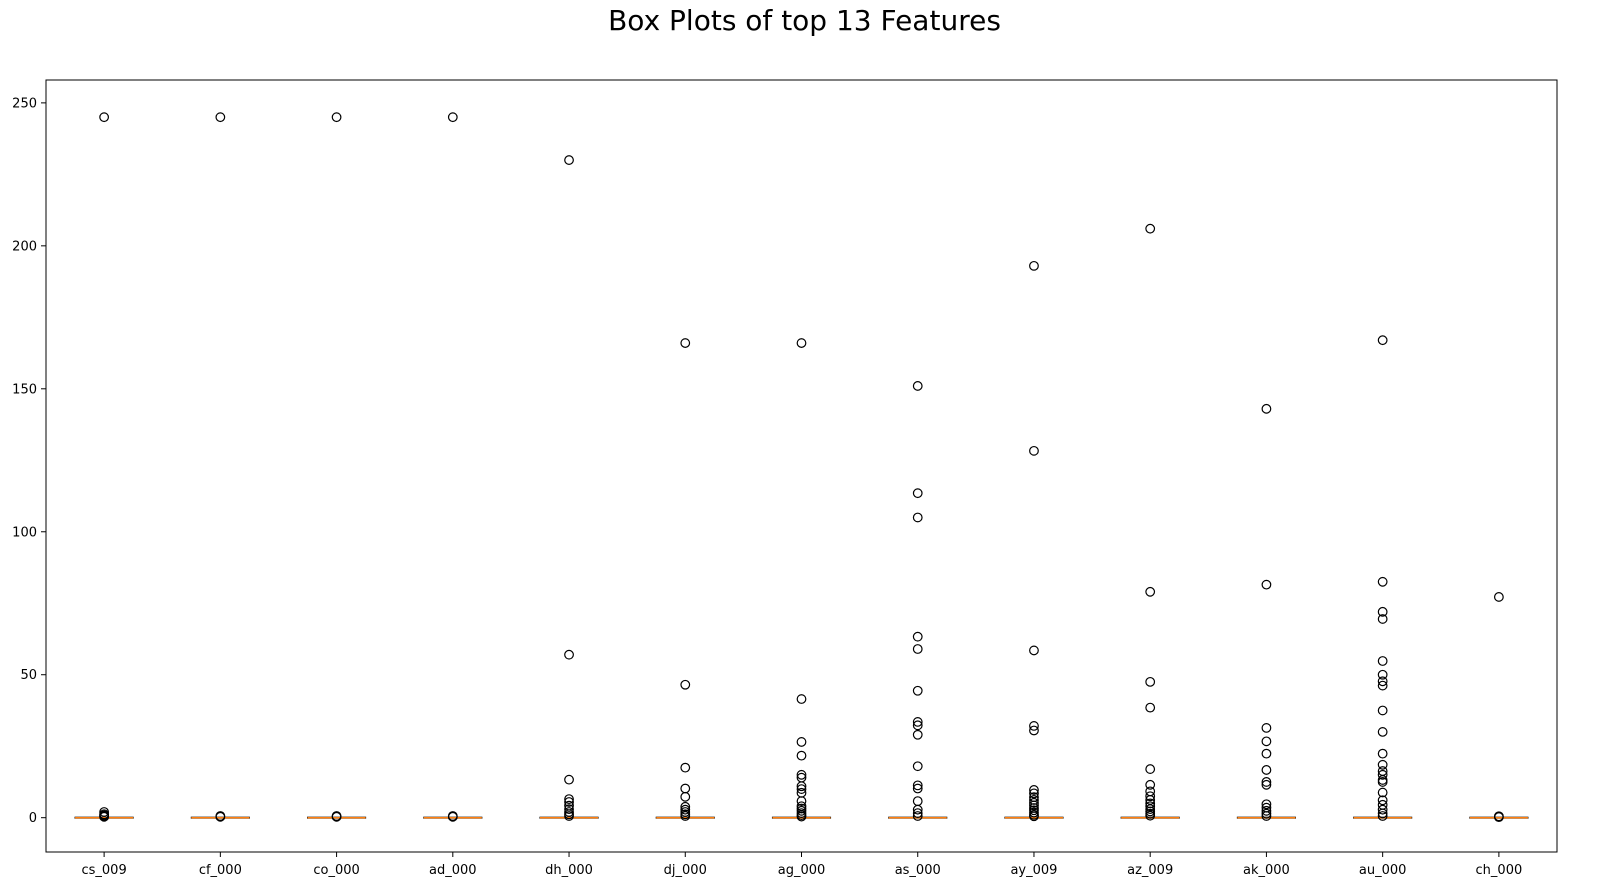  What do you see at coordinates (336, 870) in the screenshot?
I see `x-tick-label: co_000` at bounding box center [336, 870].